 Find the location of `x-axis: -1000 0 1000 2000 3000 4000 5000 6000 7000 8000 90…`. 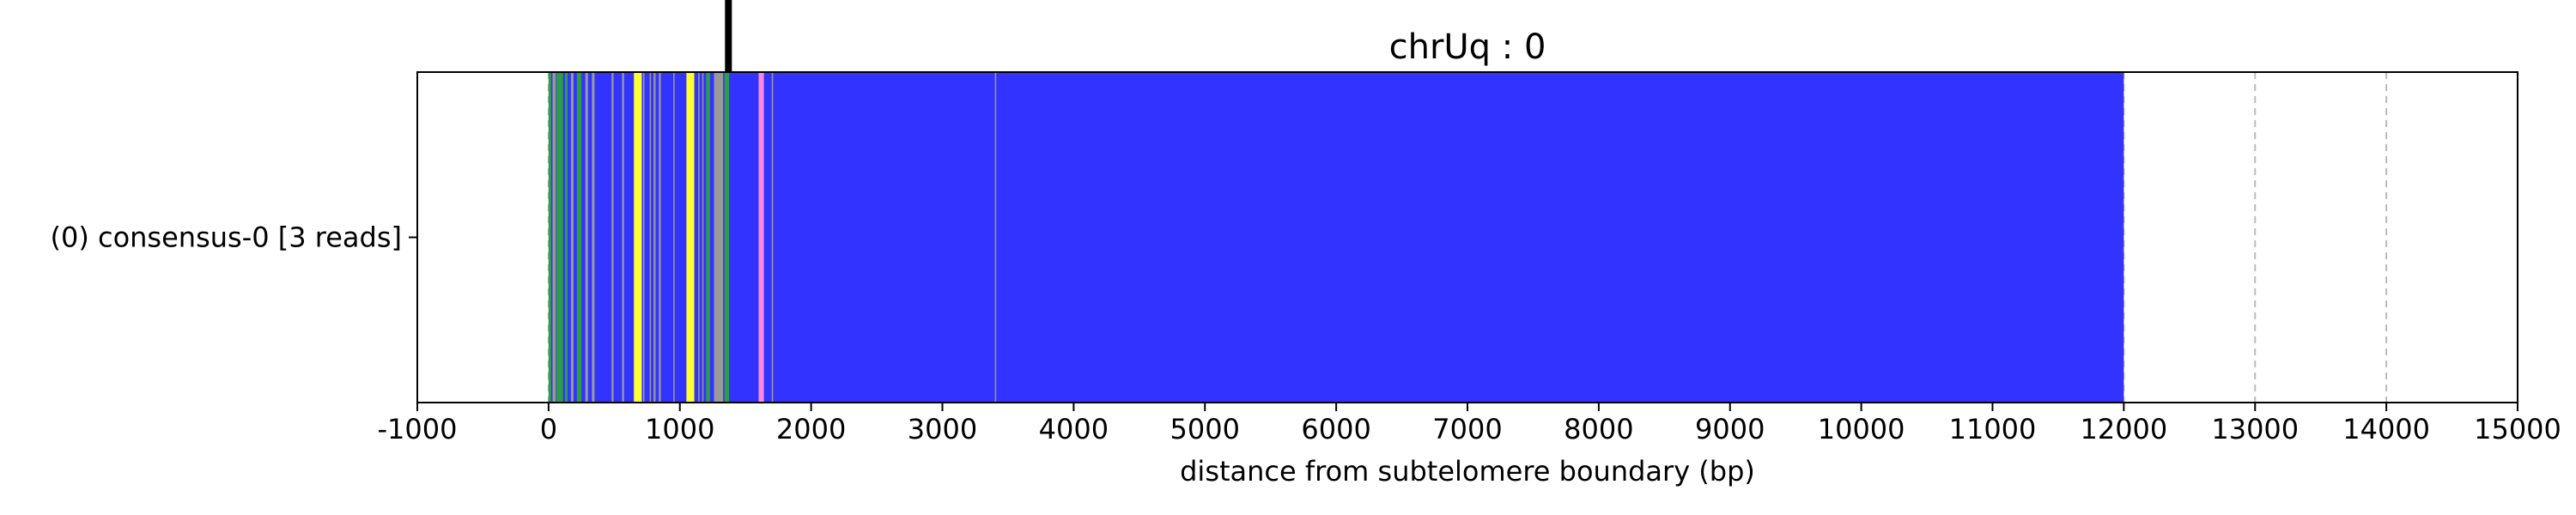

x-axis: -1000 0 1000 2000 3000 4000 5000 6000 7000 8000 90… is located at coordinates (1470, 424).